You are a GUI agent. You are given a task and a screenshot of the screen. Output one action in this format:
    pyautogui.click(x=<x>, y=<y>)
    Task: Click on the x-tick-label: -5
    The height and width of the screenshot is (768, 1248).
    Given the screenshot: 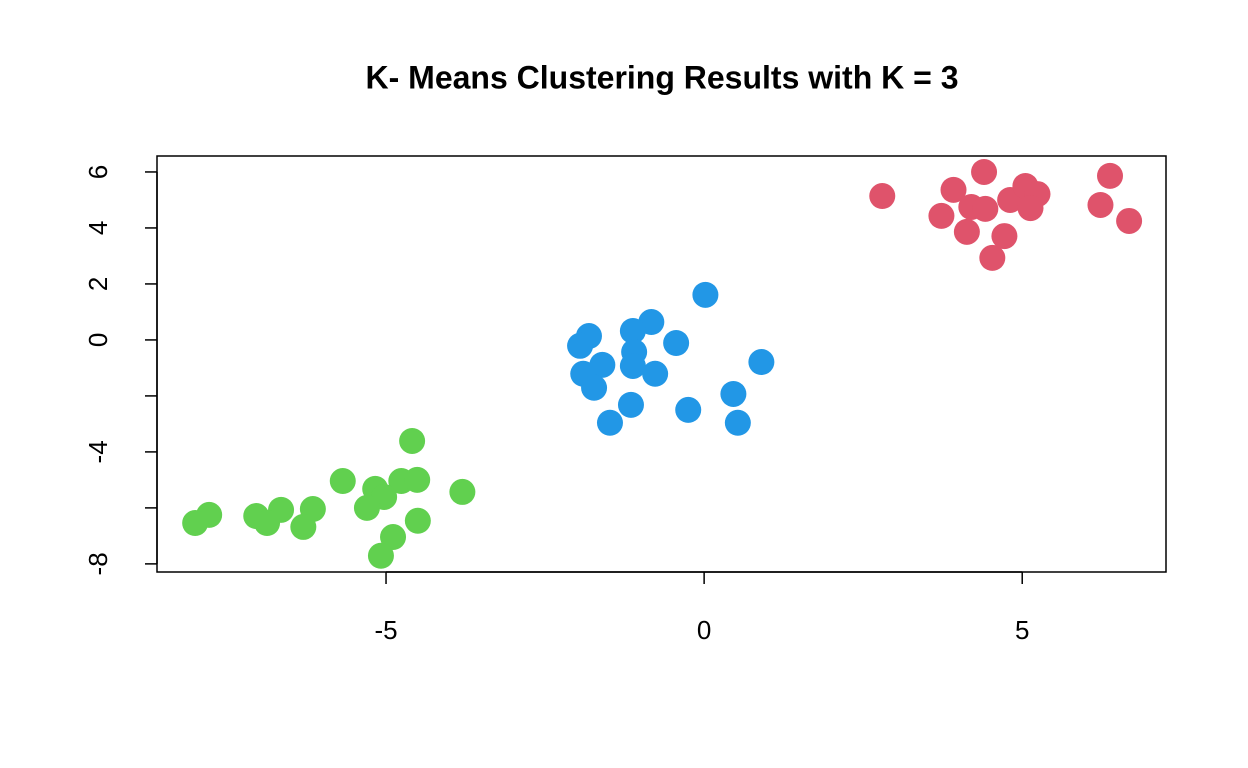 What is the action you would take?
    pyautogui.click(x=385, y=630)
    